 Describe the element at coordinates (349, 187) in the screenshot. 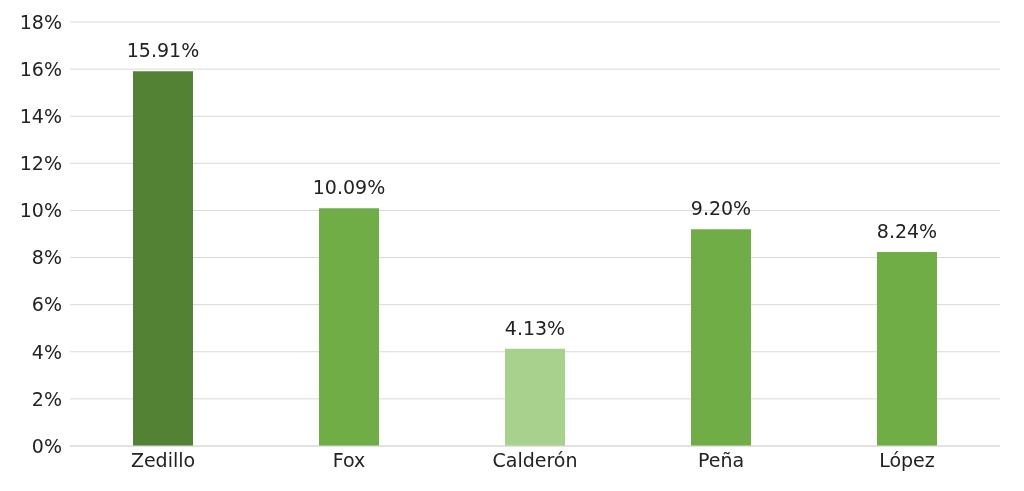

I see `data-label: 10.09%` at that location.